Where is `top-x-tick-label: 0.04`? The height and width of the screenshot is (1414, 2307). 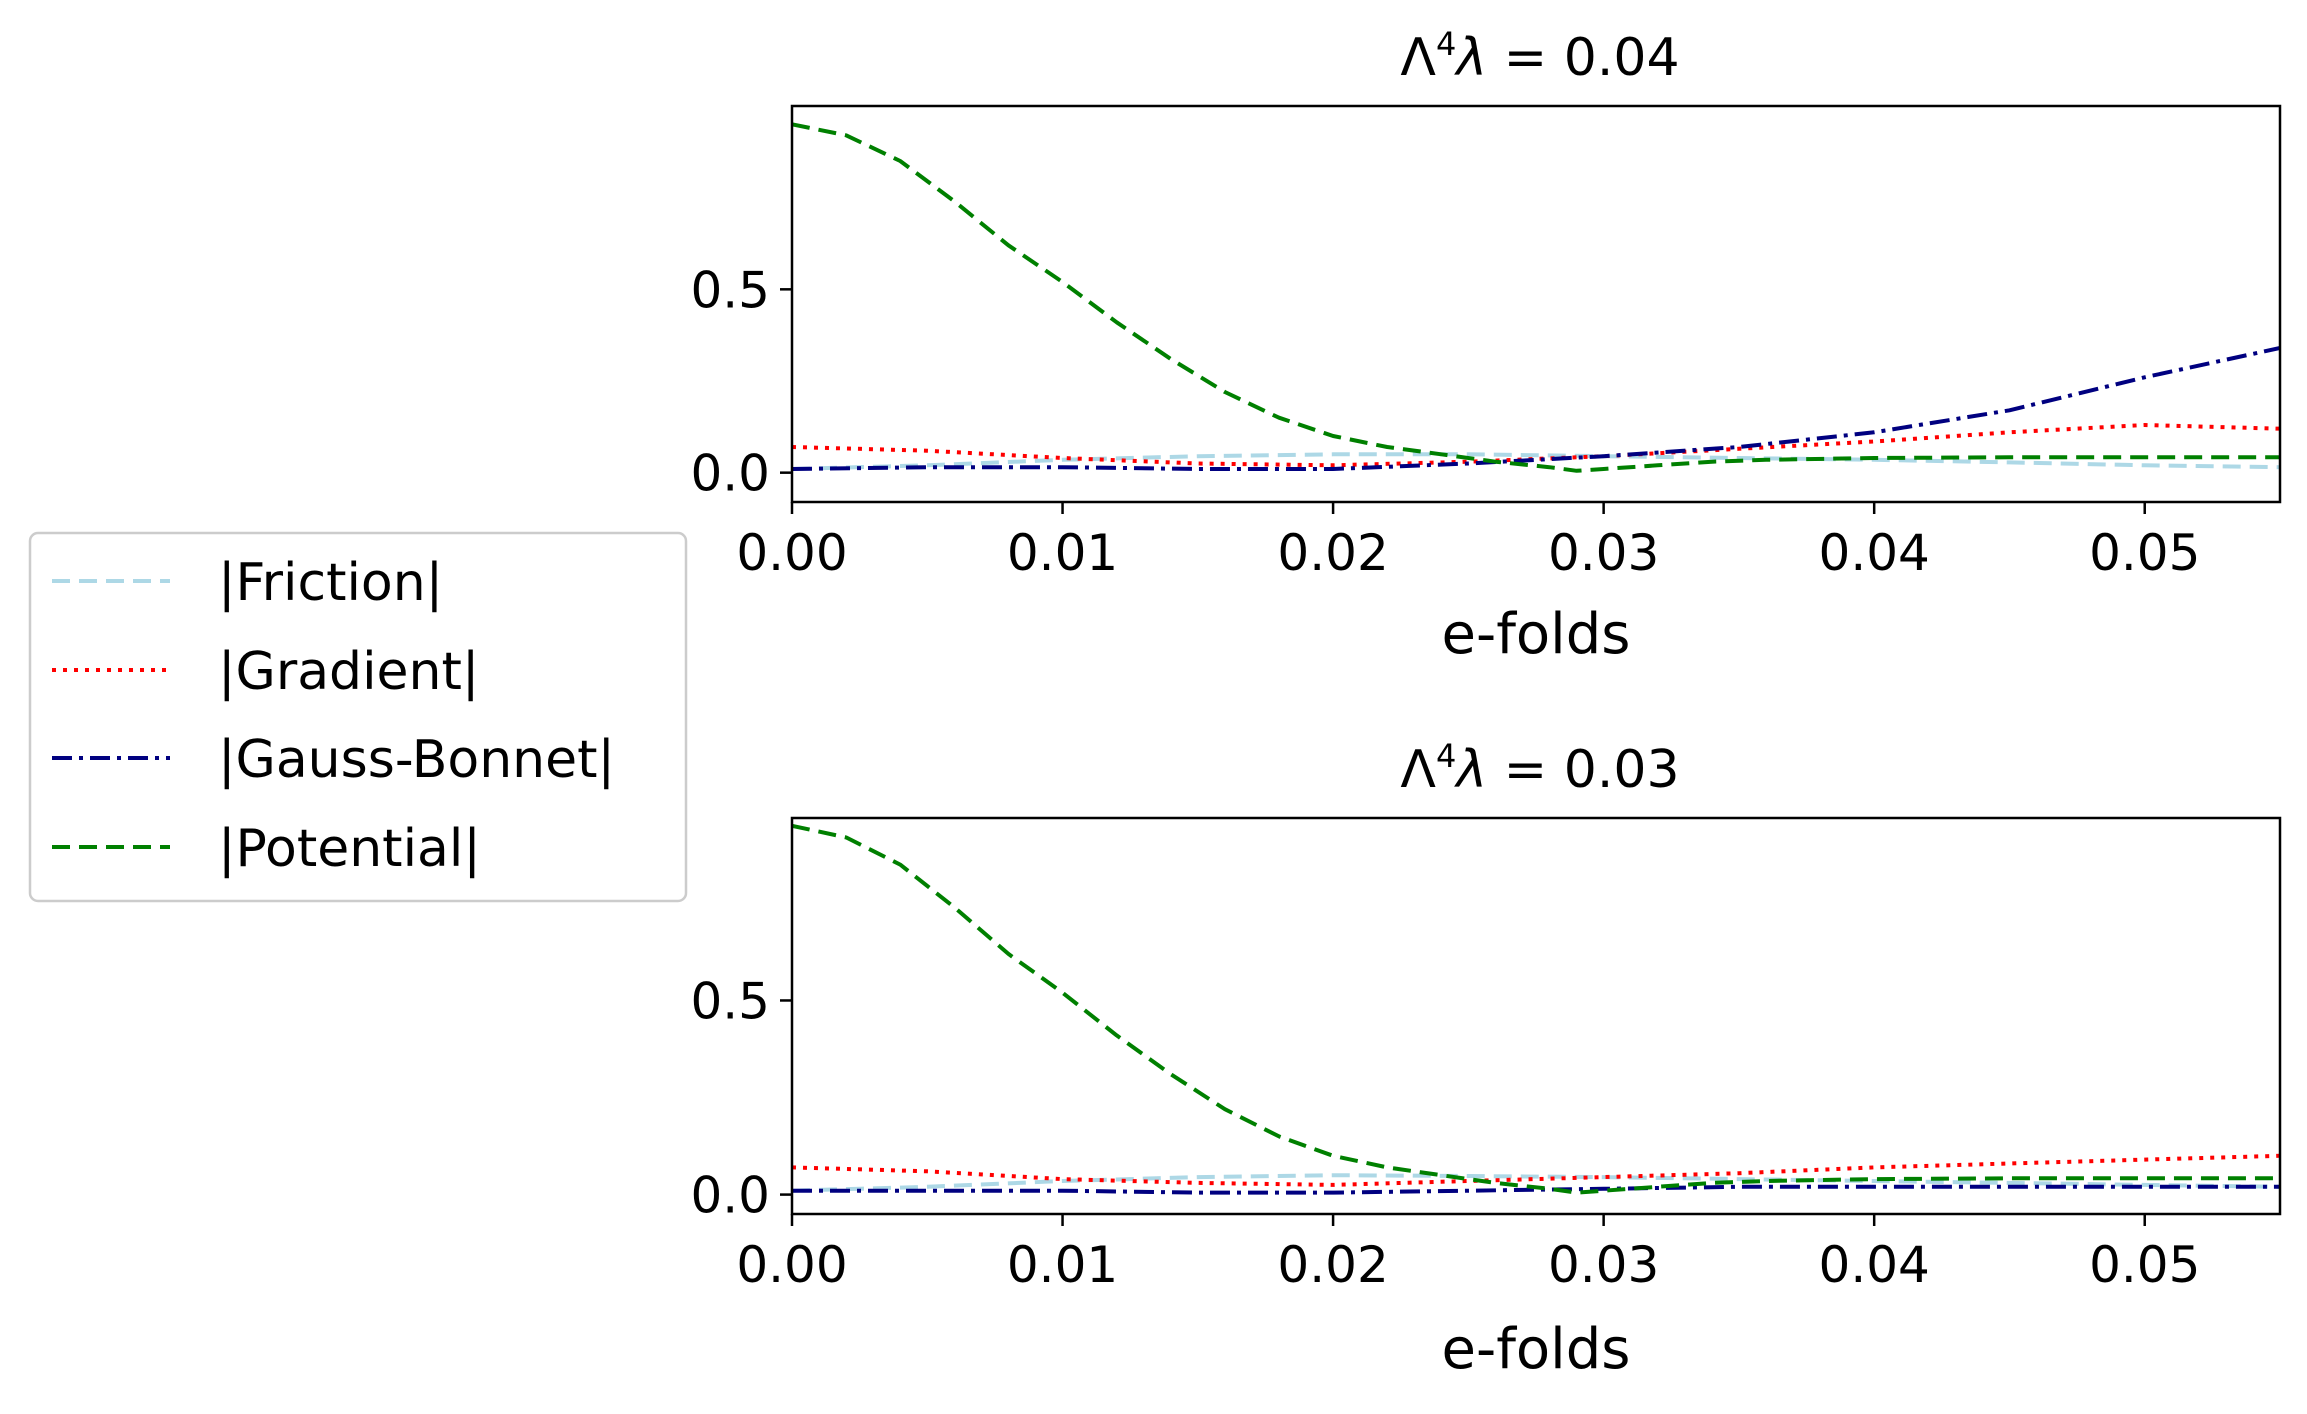 top-x-tick-label: 0.04 is located at coordinates (1874, 553).